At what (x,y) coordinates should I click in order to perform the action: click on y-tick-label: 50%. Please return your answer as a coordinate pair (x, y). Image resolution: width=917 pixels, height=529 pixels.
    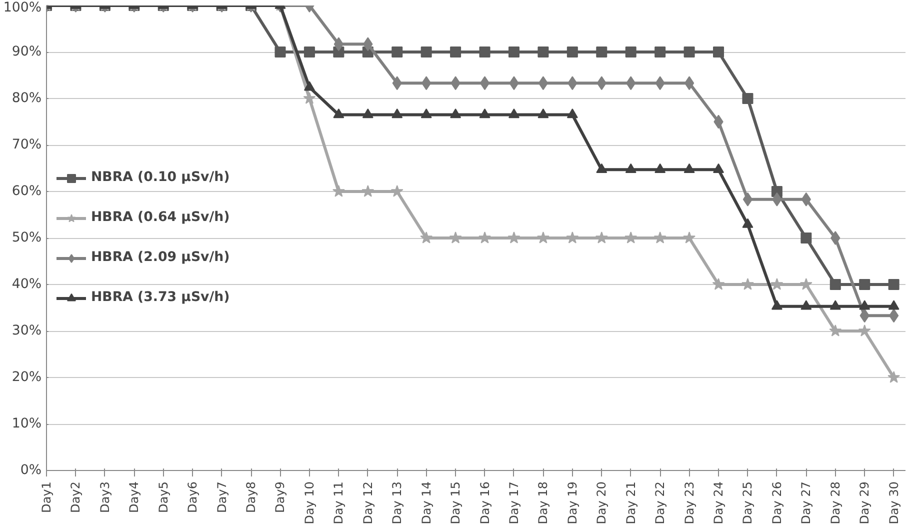
    Looking at the image, I should click on (27, 238).